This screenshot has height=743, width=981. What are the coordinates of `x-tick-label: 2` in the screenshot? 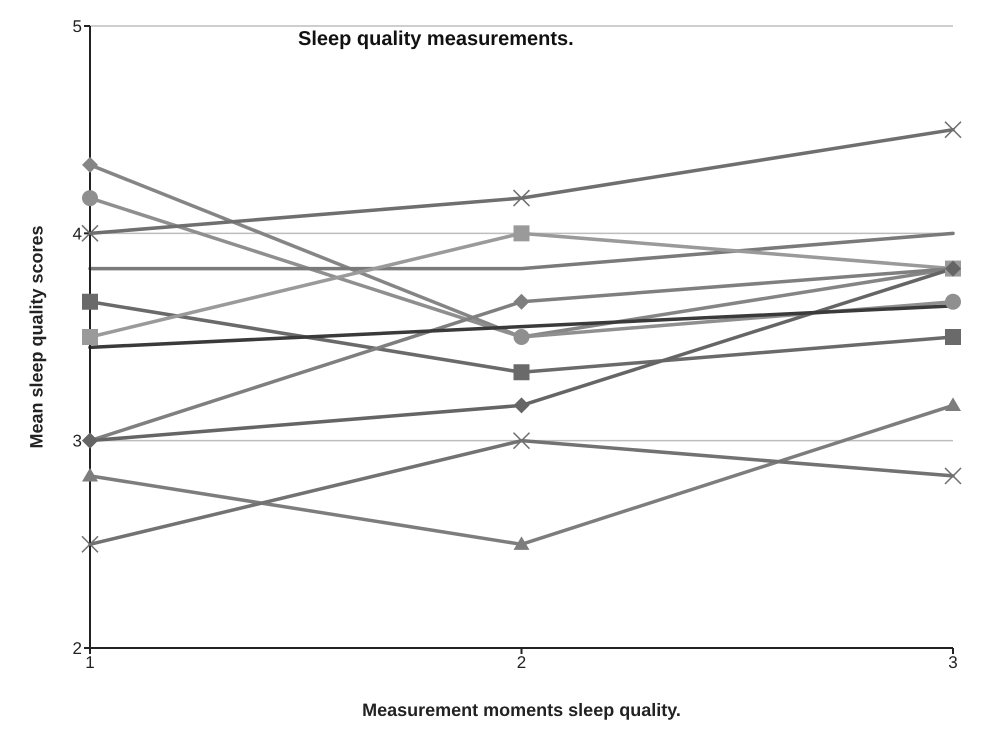 It's located at (521, 662).